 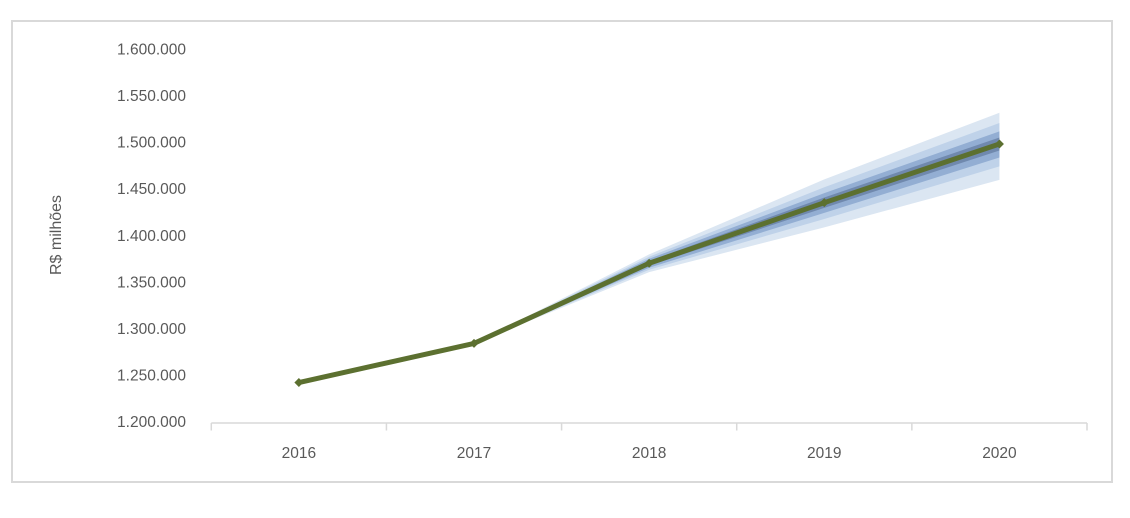 What do you see at coordinates (649, 453) in the screenshot?
I see `x-tick-label: 2018` at bounding box center [649, 453].